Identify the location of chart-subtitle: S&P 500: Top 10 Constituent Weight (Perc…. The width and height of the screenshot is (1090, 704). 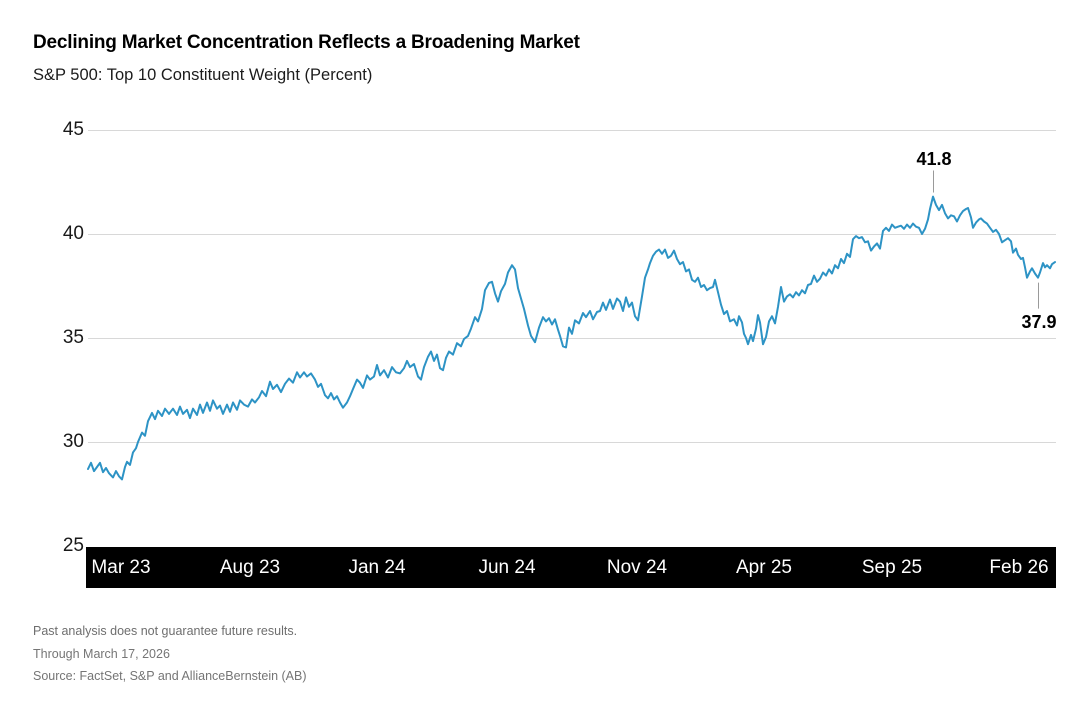
(203, 75).